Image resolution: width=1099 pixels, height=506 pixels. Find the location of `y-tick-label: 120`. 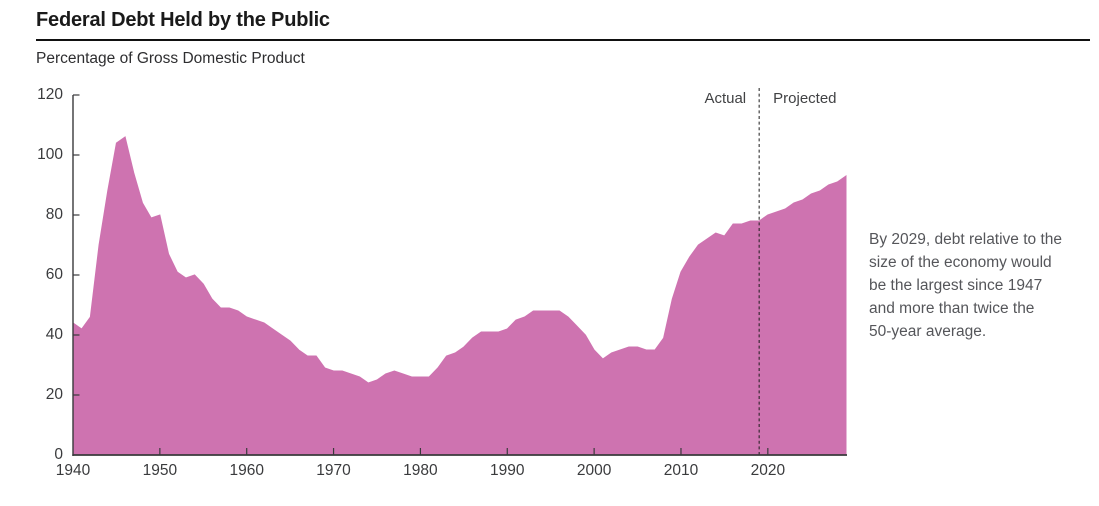

y-tick-label: 120 is located at coordinates (50, 94).